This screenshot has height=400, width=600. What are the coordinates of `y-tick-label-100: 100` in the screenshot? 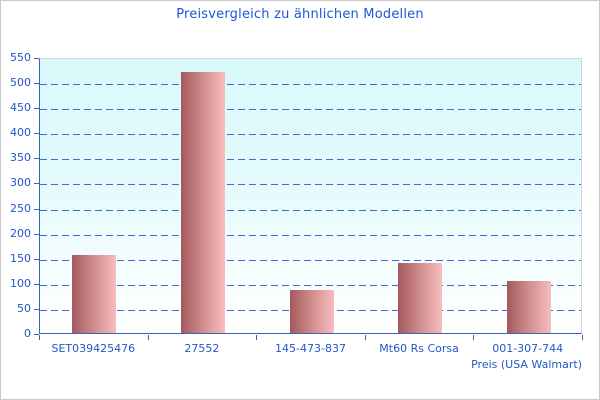 It's located at (20, 283).